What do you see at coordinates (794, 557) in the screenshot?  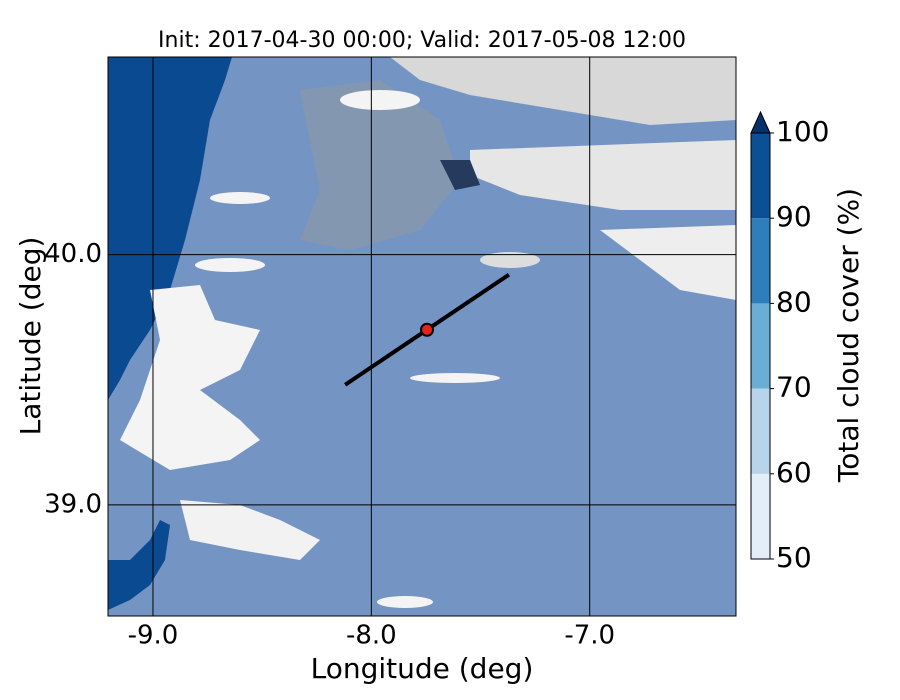 I see `colorbar-tick-label: 50` at bounding box center [794, 557].